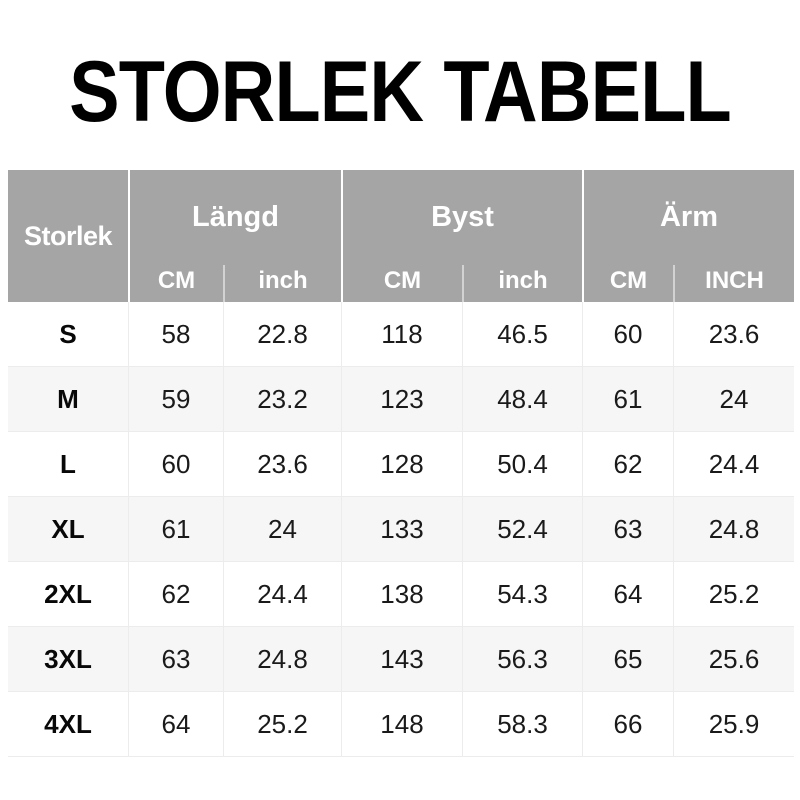  I want to click on value-cell: 148, so click(401, 724).